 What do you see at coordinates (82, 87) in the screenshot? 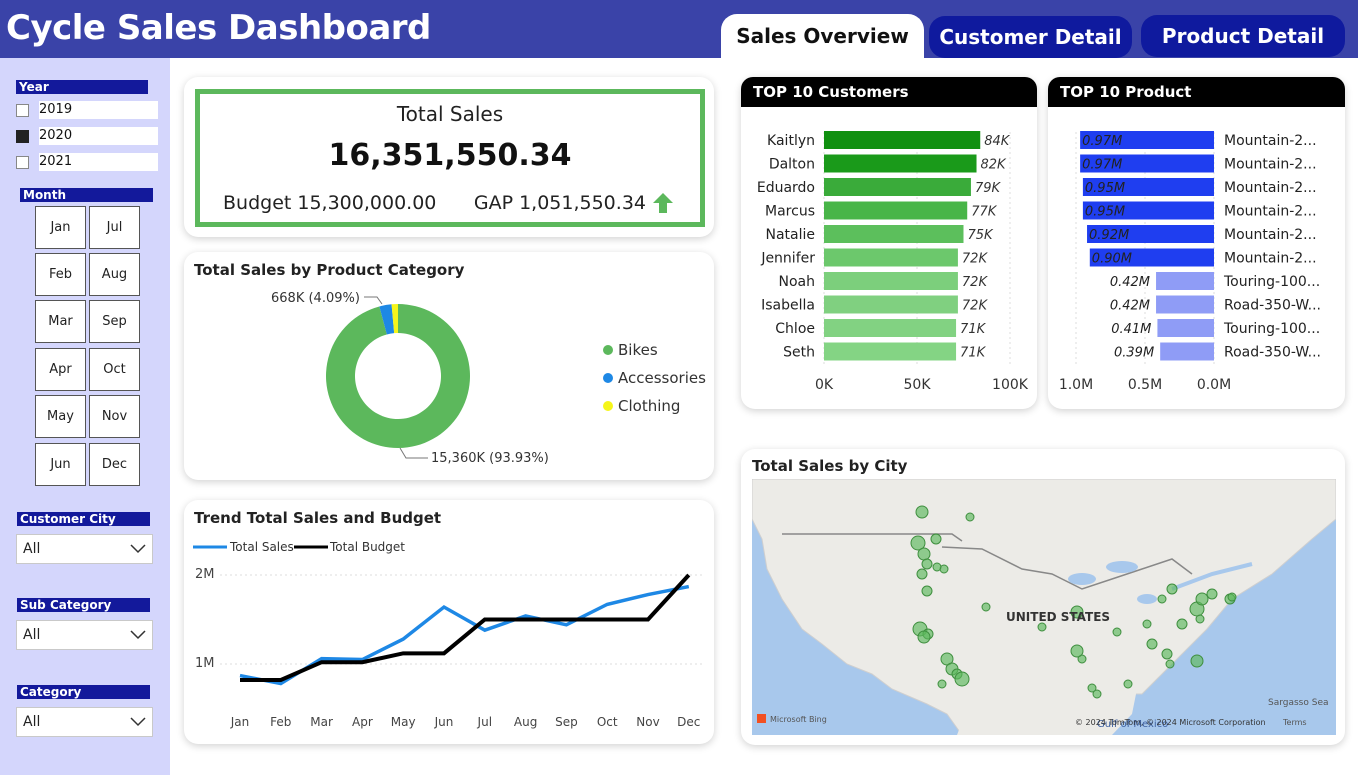
I see `year-filter-label: Year` at bounding box center [82, 87].